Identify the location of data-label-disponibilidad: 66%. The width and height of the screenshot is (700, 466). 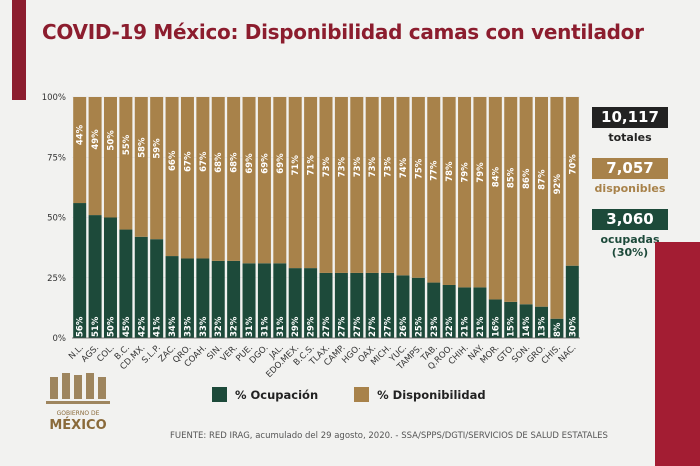
(173, 160).